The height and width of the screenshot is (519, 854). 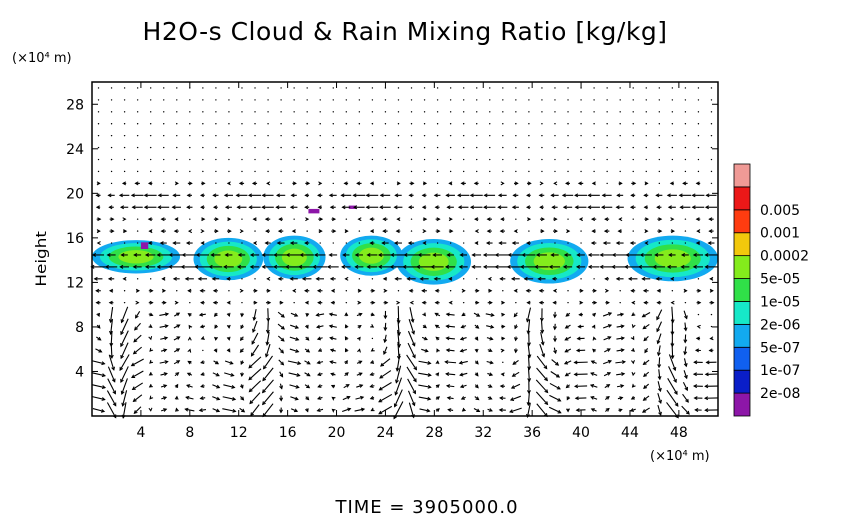 I want to click on x-tick-label: 32, so click(x=483, y=433).